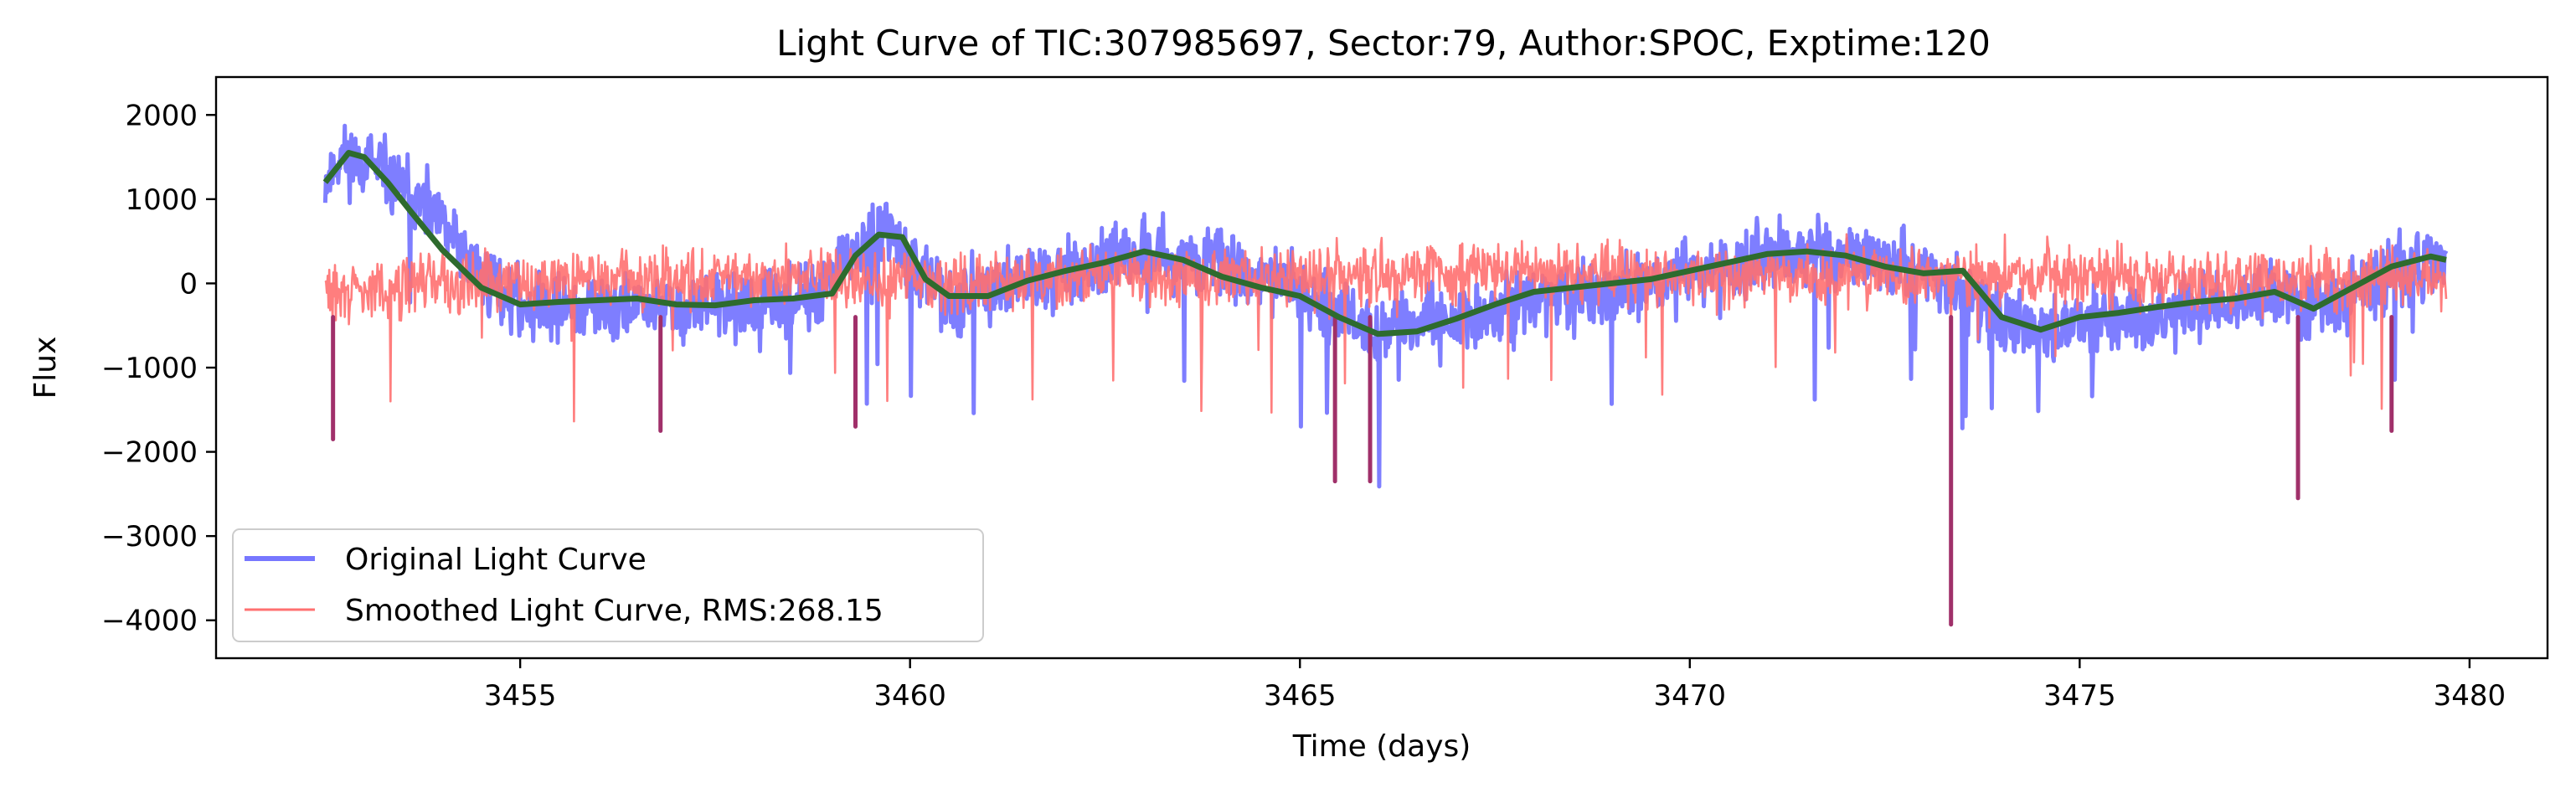  Describe the element at coordinates (1300, 696) in the screenshot. I see `x-tick-label: 3465` at that location.